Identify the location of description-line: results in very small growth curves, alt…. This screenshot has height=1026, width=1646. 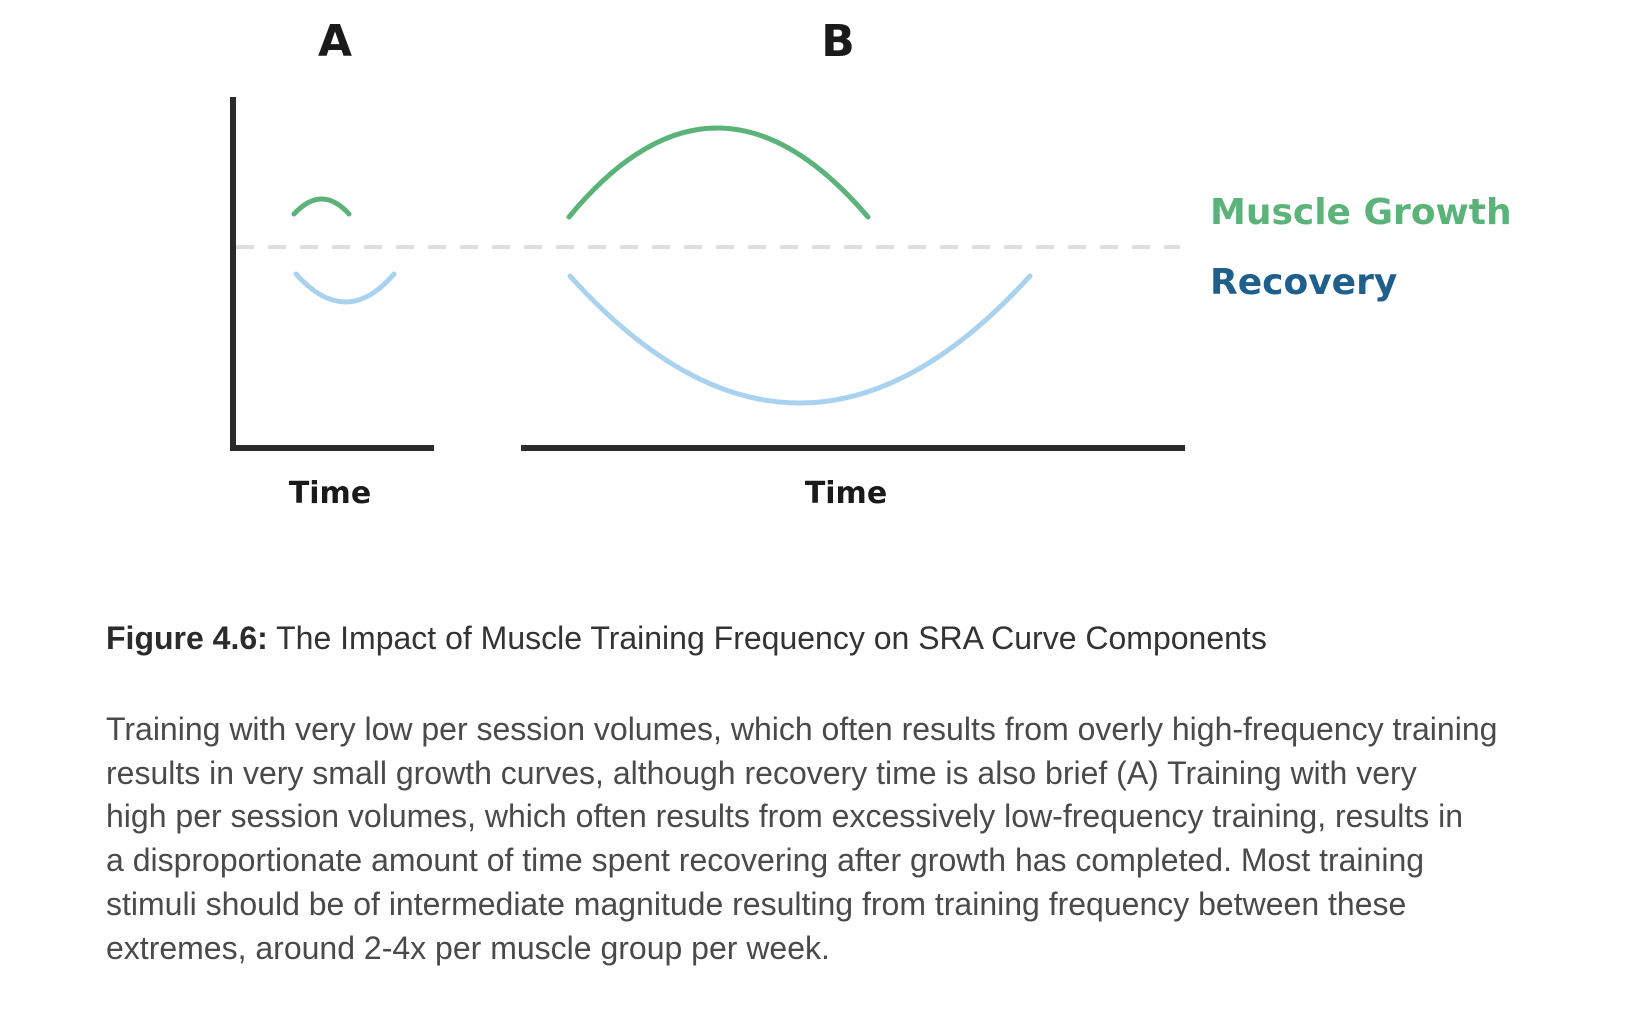
(761, 772).